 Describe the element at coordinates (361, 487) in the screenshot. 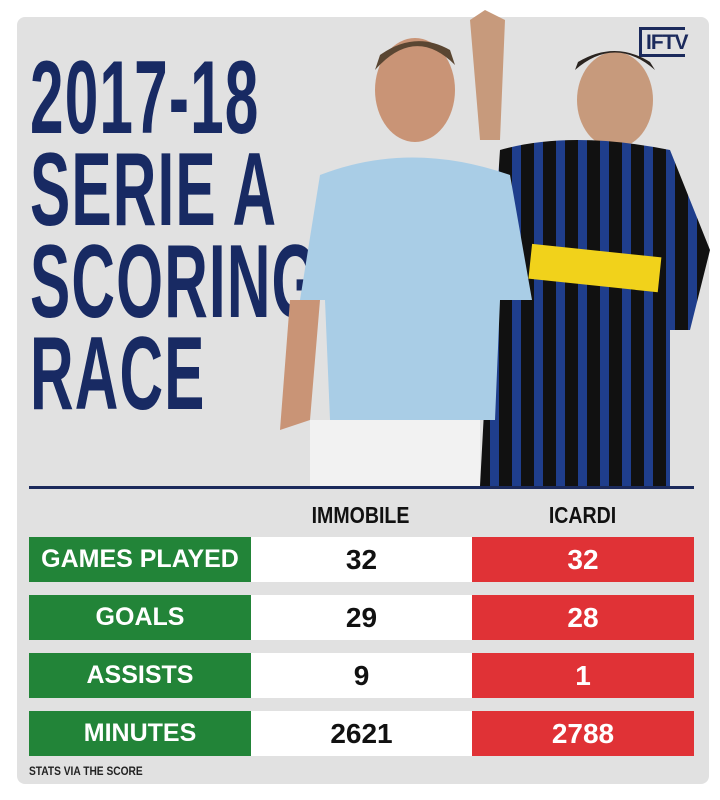

I see `divider` at that location.